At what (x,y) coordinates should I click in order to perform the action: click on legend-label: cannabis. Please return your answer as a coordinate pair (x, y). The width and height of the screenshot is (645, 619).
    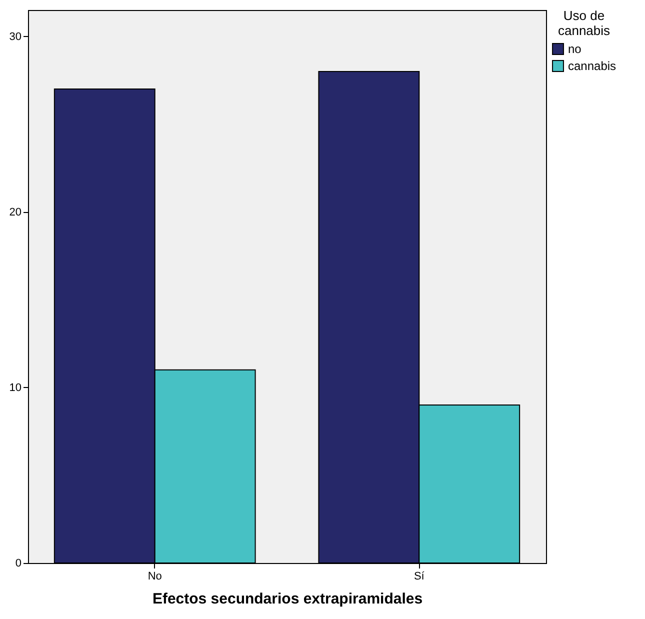
    Looking at the image, I should click on (592, 66).